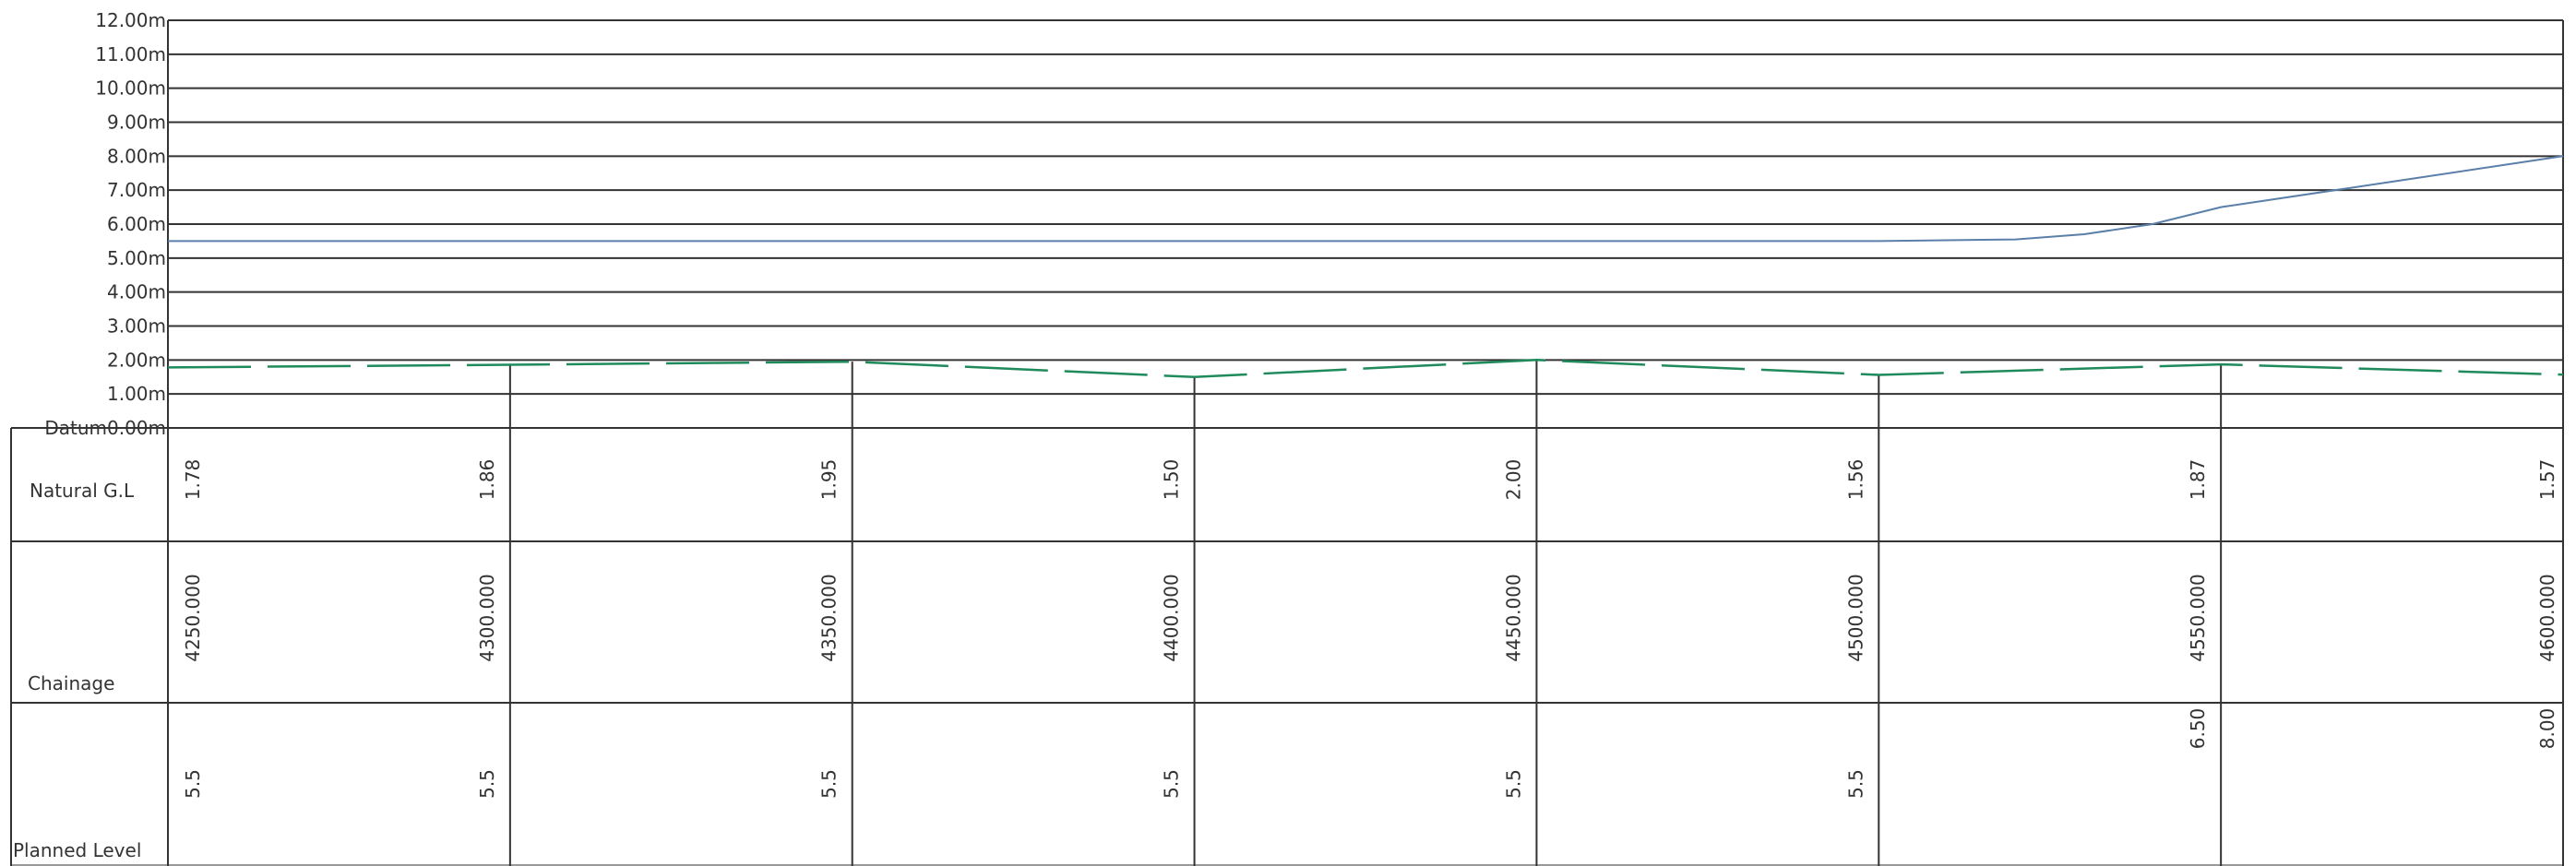 The height and width of the screenshot is (866, 2576). I want to click on level-tick-label: 4.00m, so click(136, 292).